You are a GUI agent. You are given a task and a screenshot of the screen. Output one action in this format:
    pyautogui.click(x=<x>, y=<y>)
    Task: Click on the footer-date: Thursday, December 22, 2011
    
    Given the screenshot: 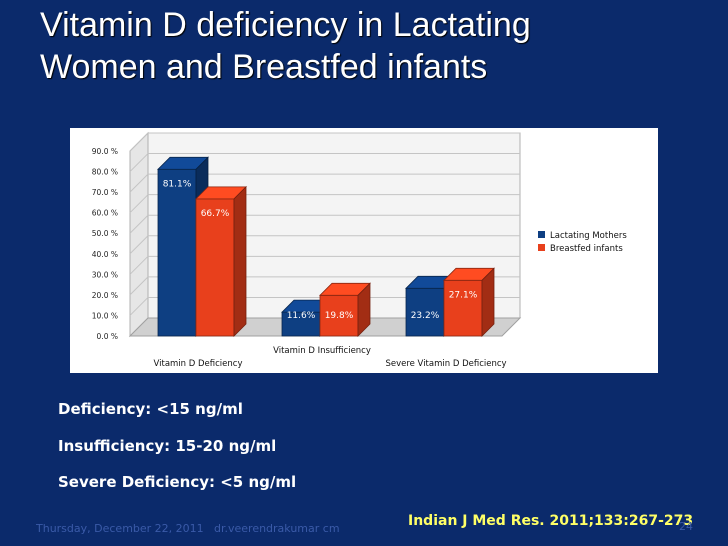 What is the action you would take?
    pyautogui.click(x=120, y=528)
    